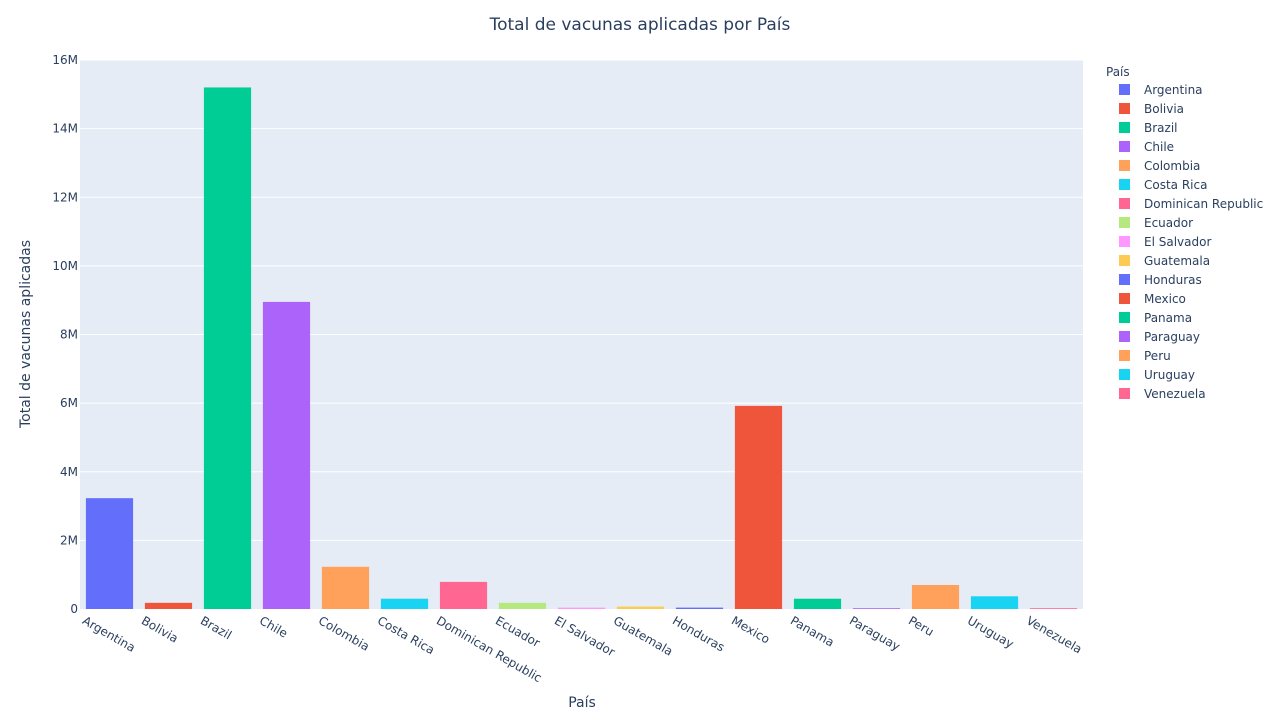  Describe the element at coordinates (1157, 356) in the screenshot. I see `legend-label: Peru` at that location.